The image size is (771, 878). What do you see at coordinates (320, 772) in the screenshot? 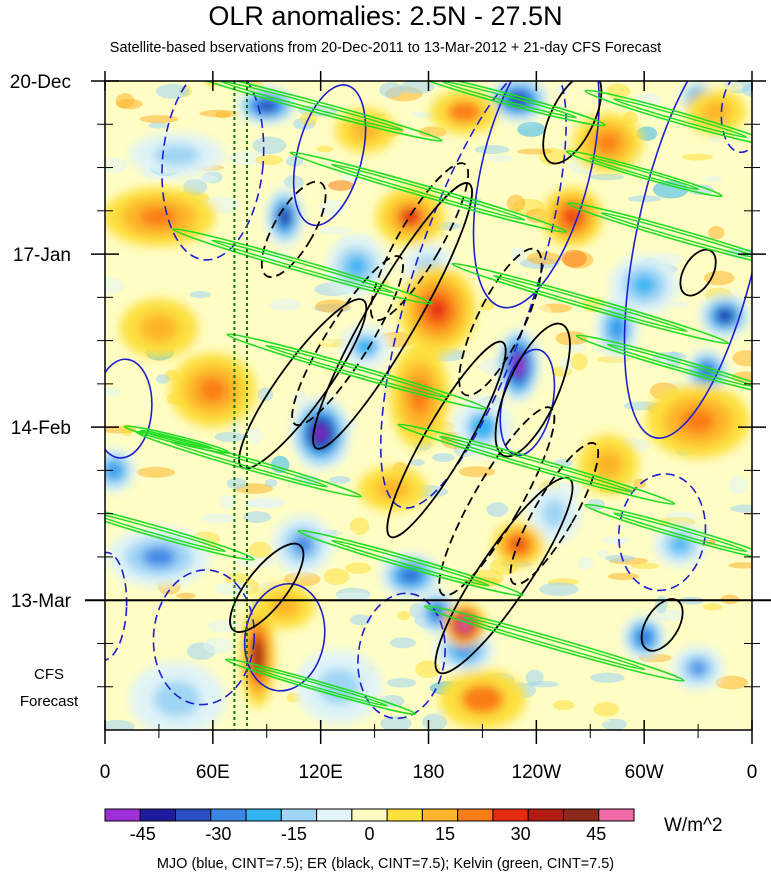
I see `x-tick-label: 120E` at bounding box center [320, 772].